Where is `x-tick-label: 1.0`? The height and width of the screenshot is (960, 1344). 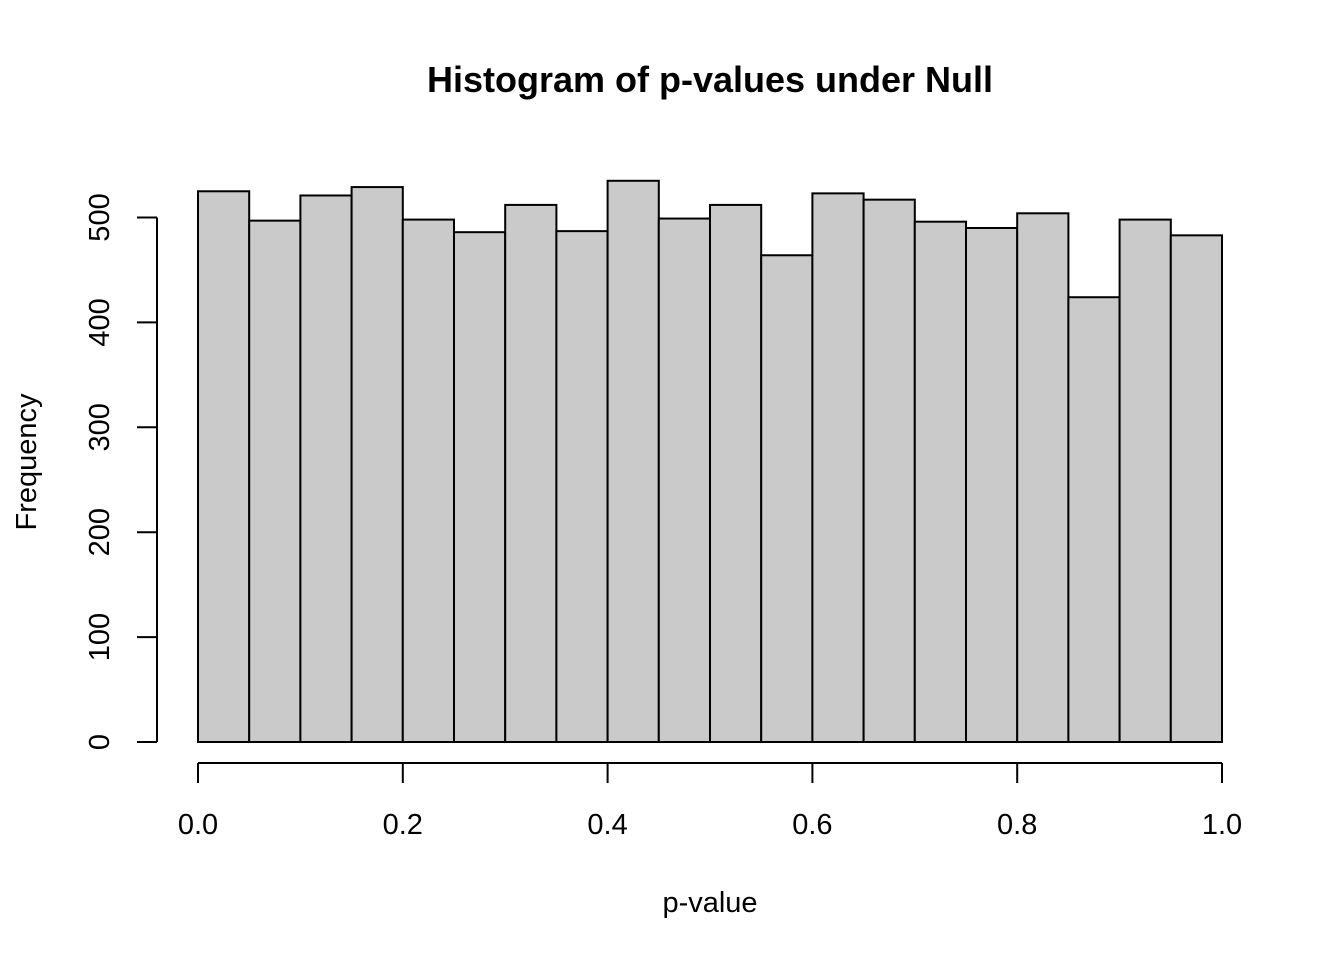 x-tick-label: 1.0 is located at coordinates (1222, 825).